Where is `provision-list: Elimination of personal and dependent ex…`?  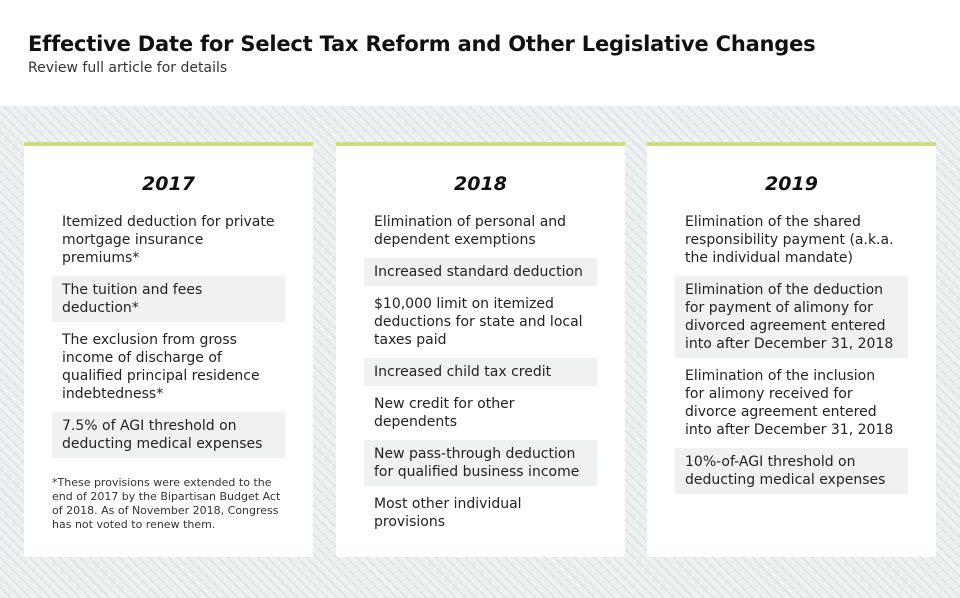 provision-list: Elimination of personal and dependent ex… is located at coordinates (480, 372).